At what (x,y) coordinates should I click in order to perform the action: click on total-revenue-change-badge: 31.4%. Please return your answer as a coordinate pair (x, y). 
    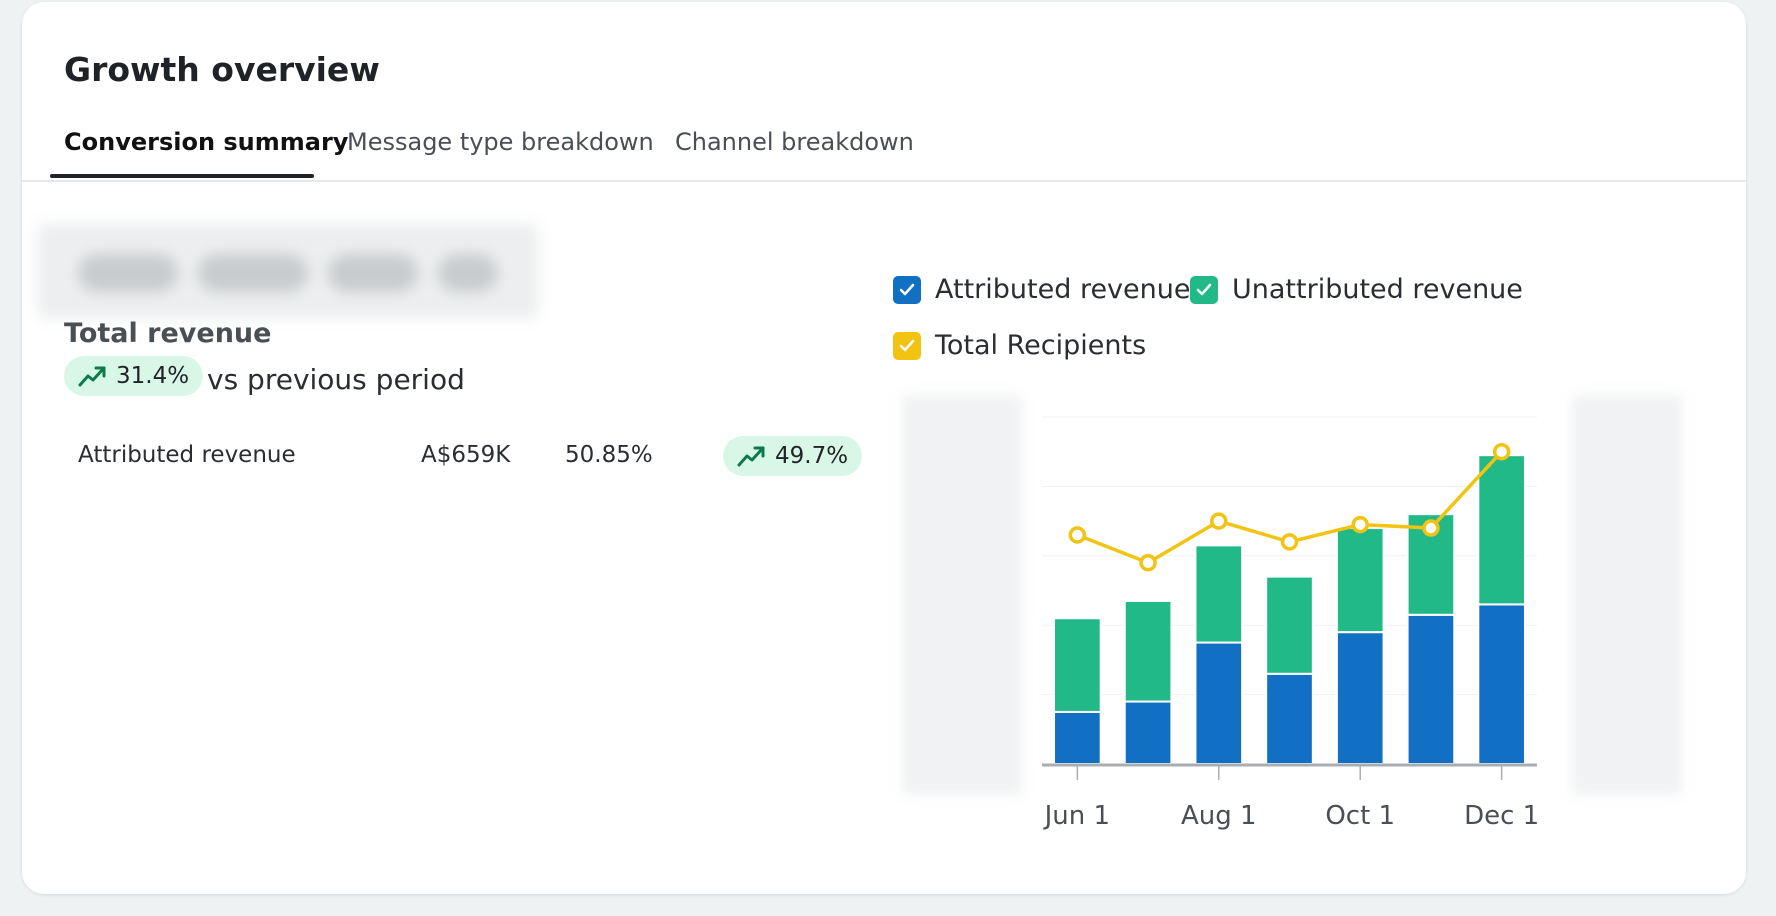
    Looking at the image, I should click on (134, 376).